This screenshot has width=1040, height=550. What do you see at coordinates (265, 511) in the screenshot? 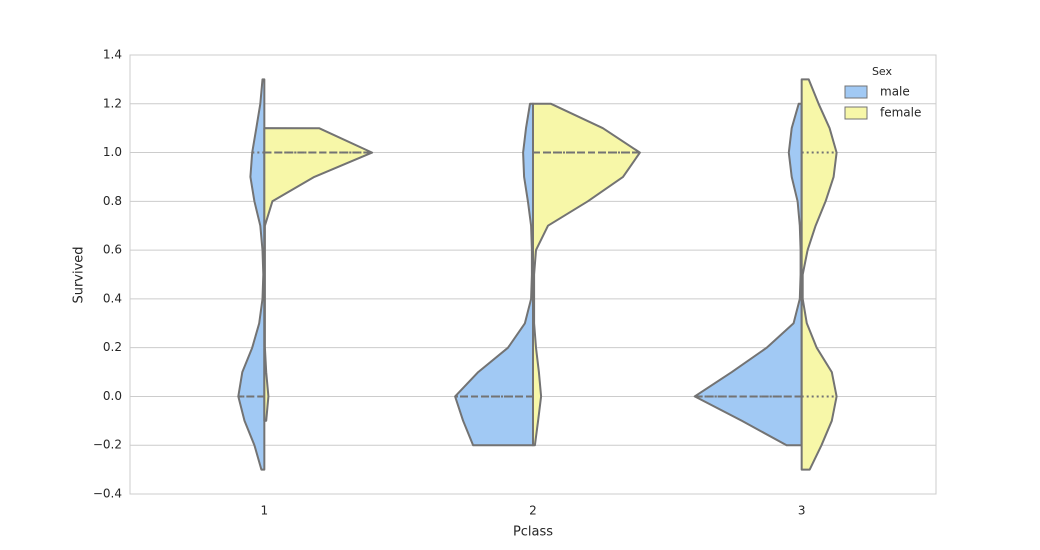
I see `x-tick-label: 1` at bounding box center [265, 511].